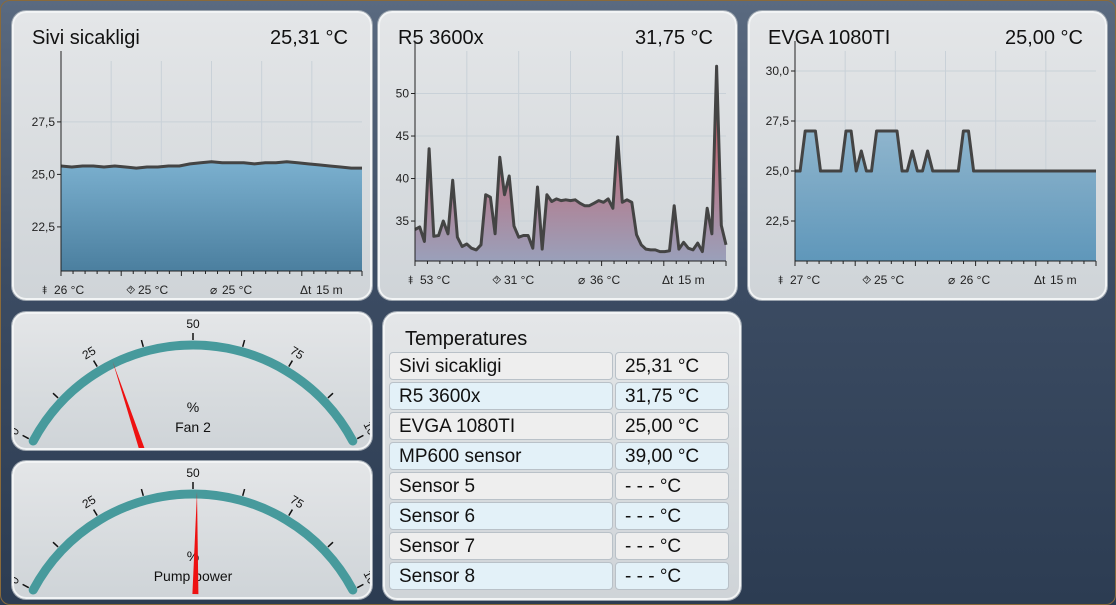  I want to click on table-row: R5 3600x 31,75 °C, so click(559, 396).